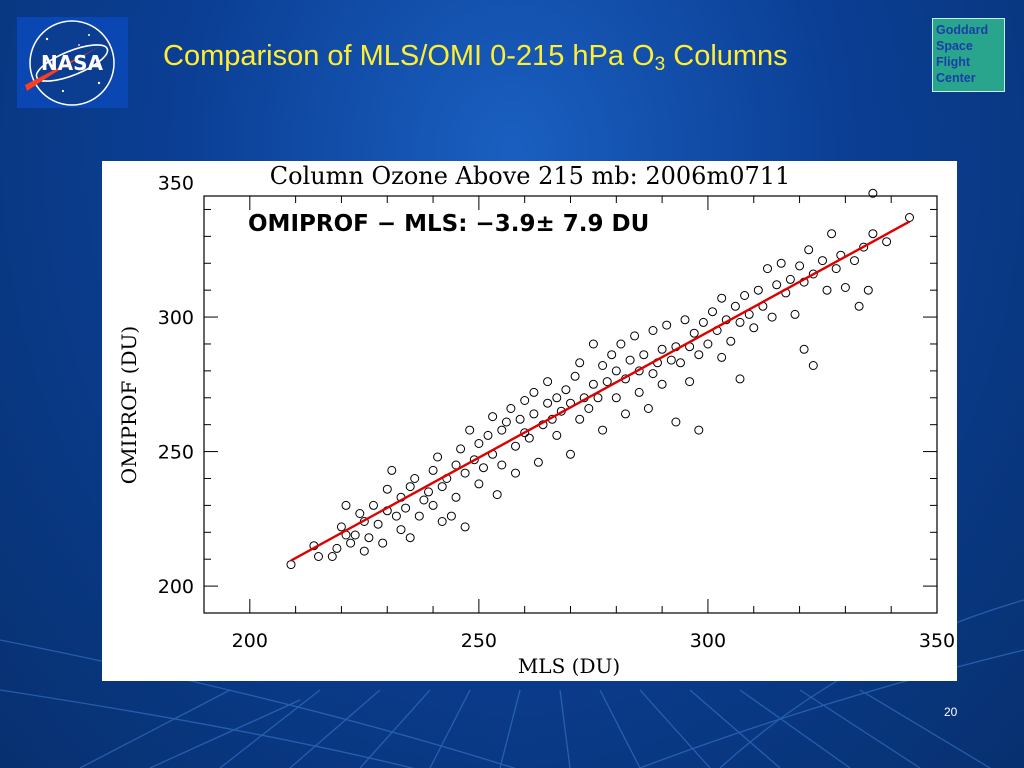  Describe the element at coordinates (953, 62) in the screenshot. I see `goddard-logo-line: Flight` at that location.